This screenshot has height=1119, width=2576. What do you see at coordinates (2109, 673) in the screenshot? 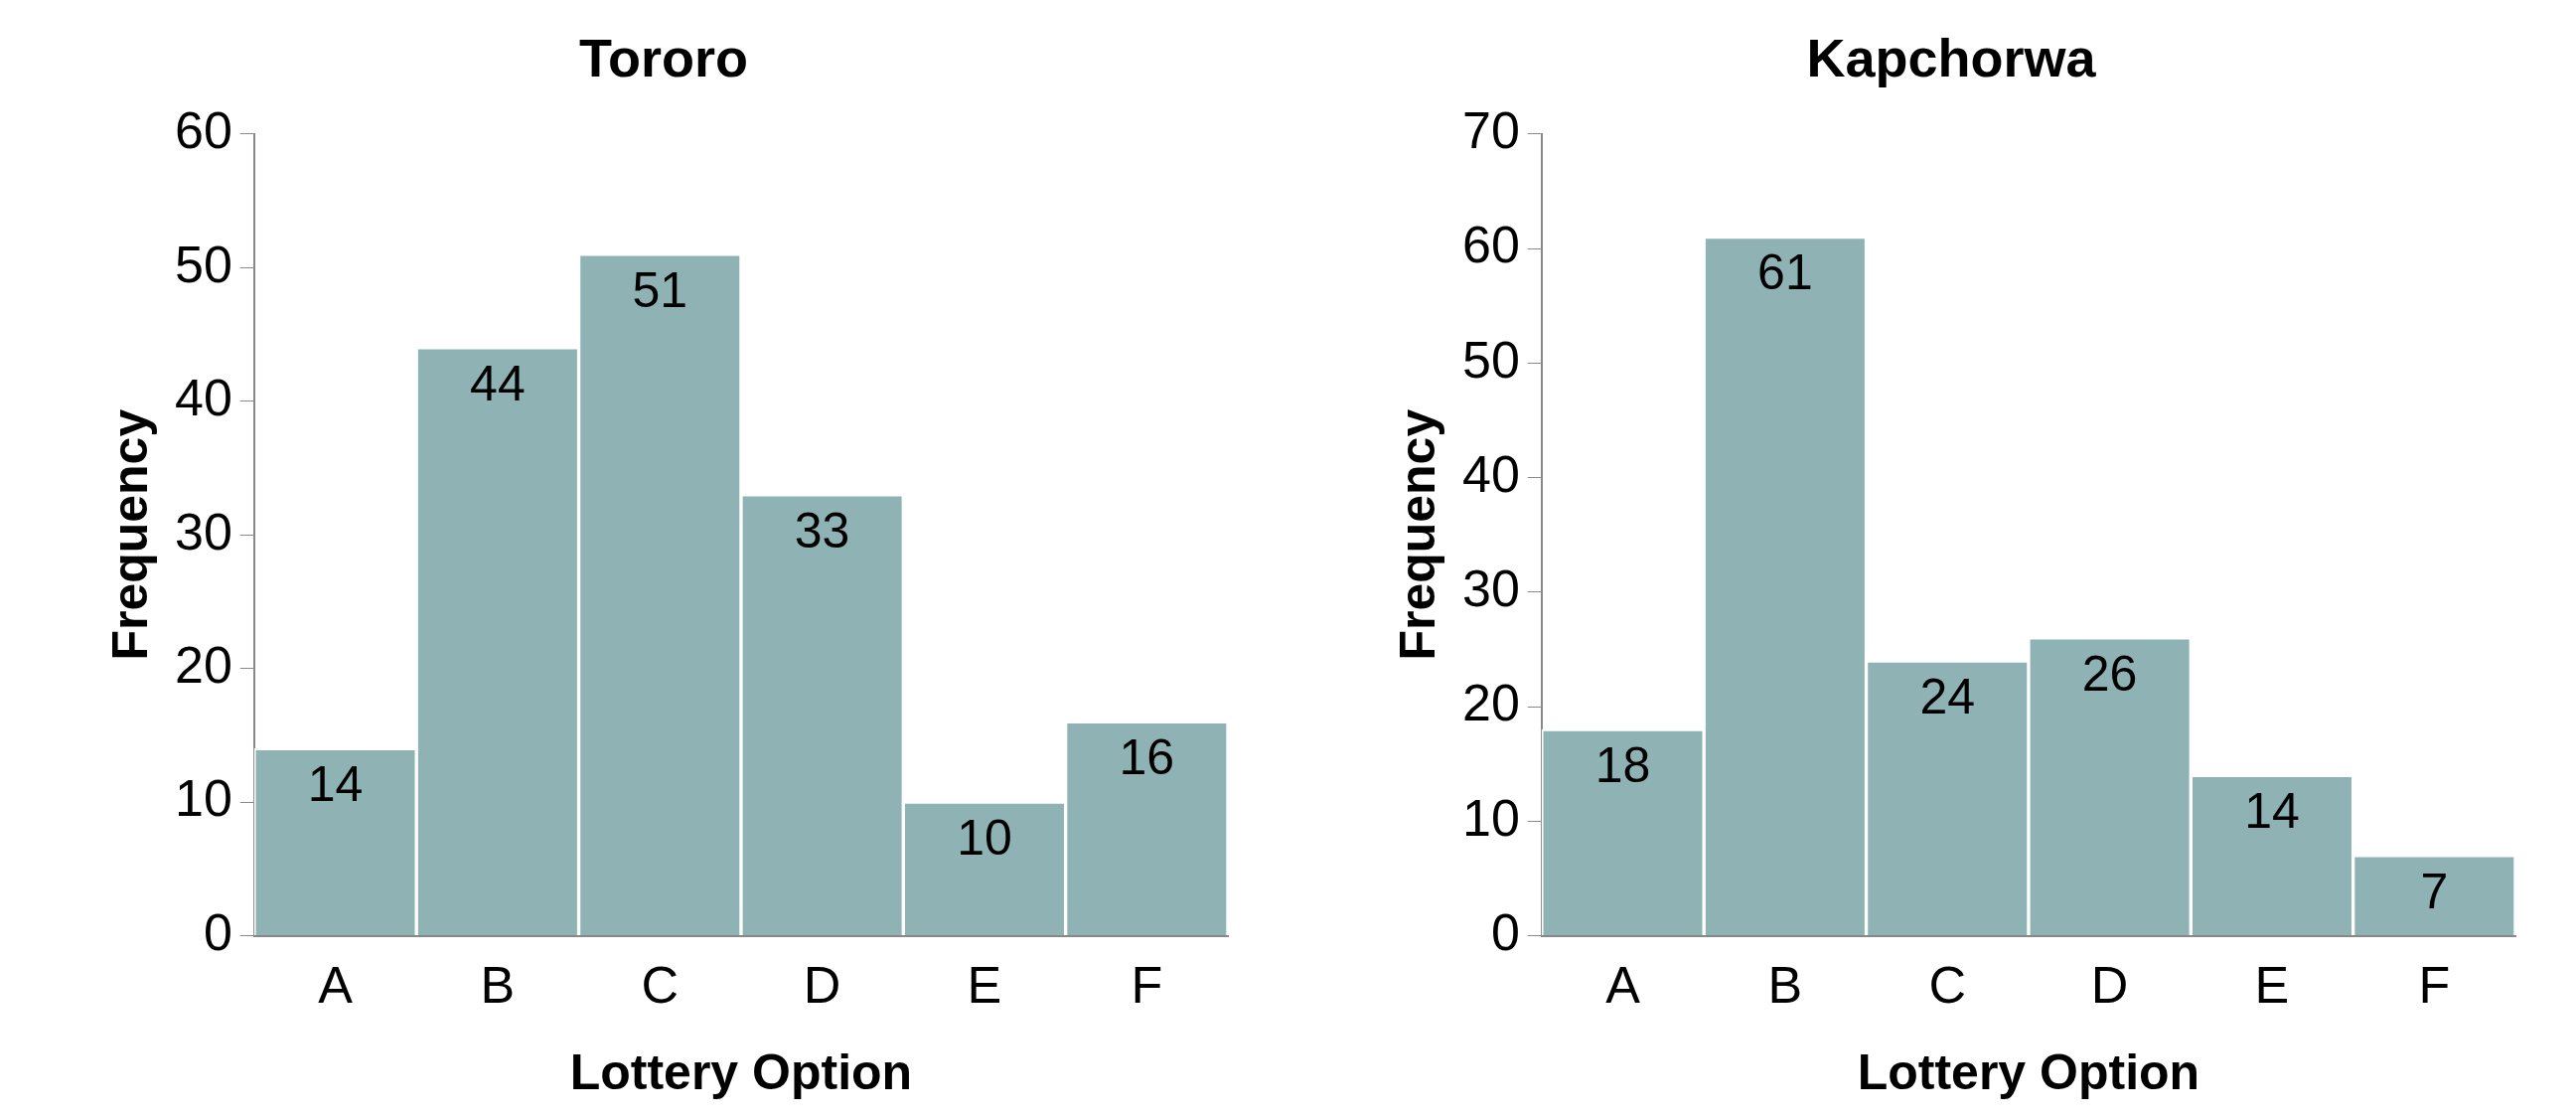
I see `data-label: 26` at bounding box center [2109, 673].